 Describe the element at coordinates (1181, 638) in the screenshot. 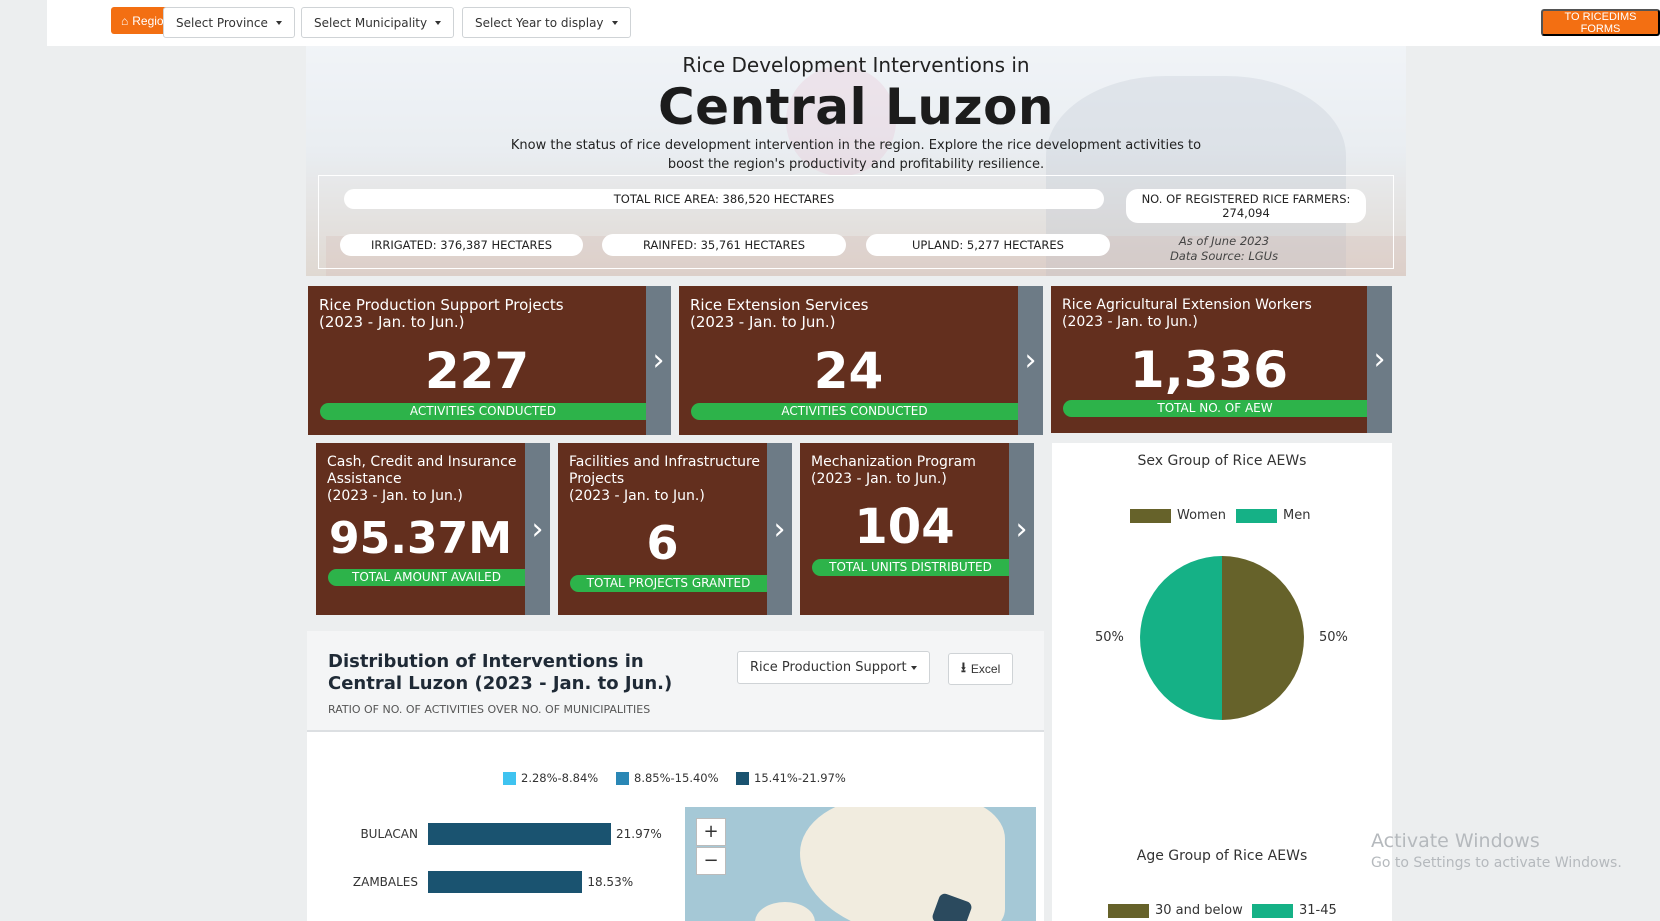

I see `pie-slice-men` at that location.